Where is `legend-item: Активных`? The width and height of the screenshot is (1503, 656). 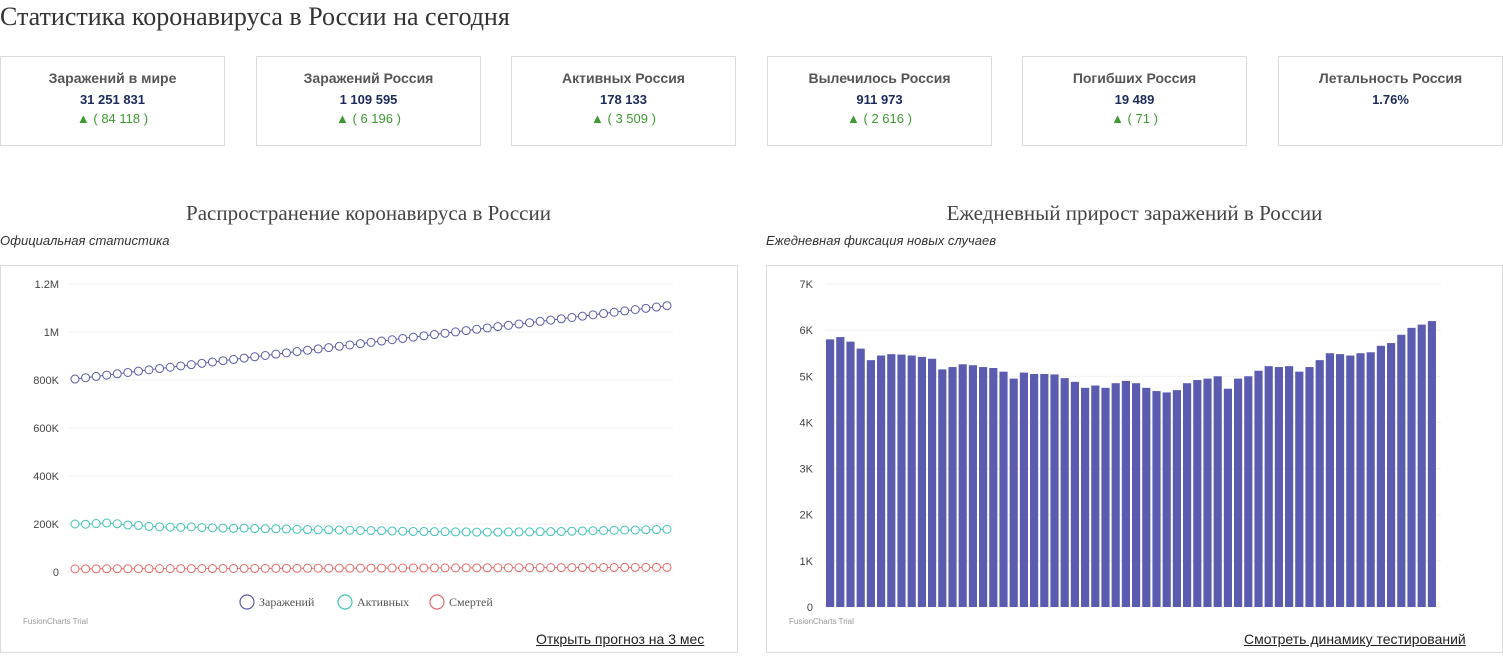 legend-item: Активных is located at coordinates (373, 602).